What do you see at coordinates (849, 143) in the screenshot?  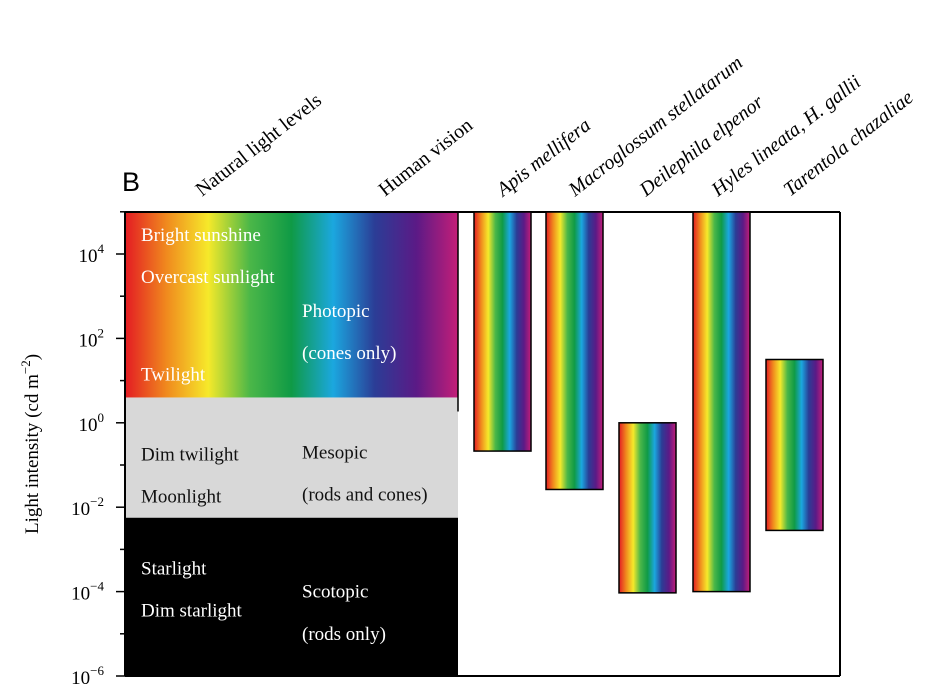 I see `species-header-4: Tarentola chazaliae` at bounding box center [849, 143].